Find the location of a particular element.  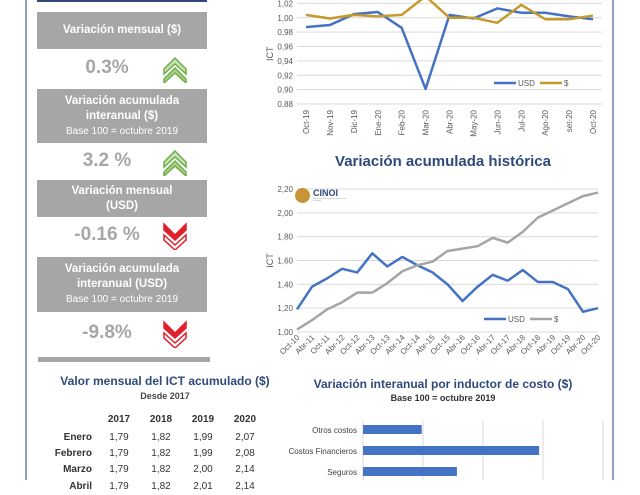

cost-driver-bar-chart: Otros costos Costos Financieros Seguros is located at coordinates (446, 450).